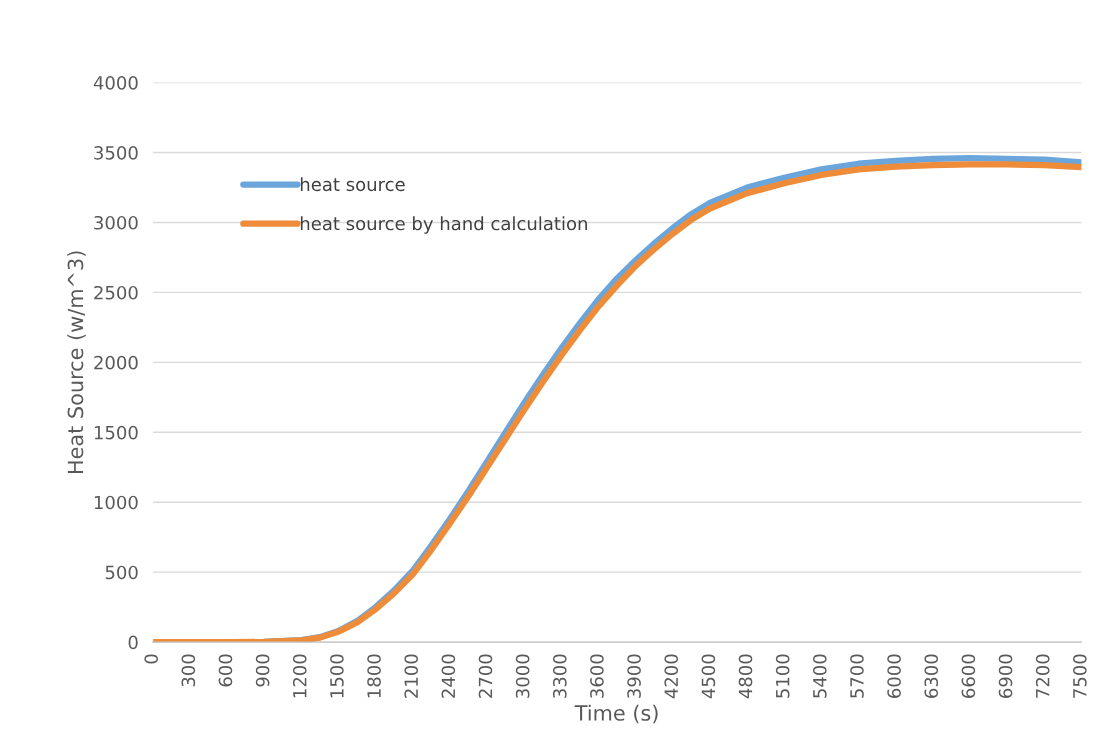 This screenshot has height=751, width=1099. I want to click on y-tick-label: 0, so click(133, 642).